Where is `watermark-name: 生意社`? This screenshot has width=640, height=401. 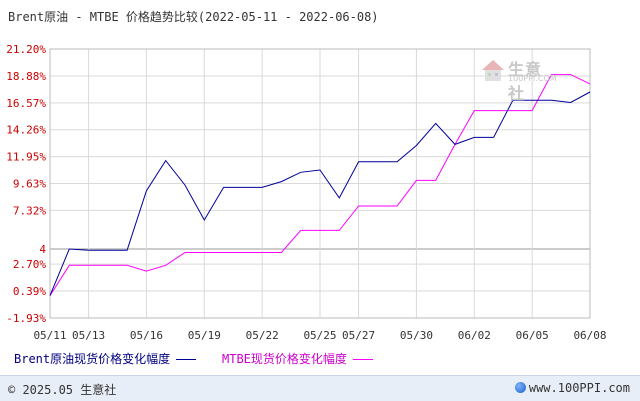 watermark-name: 生意社 is located at coordinates (525, 81).